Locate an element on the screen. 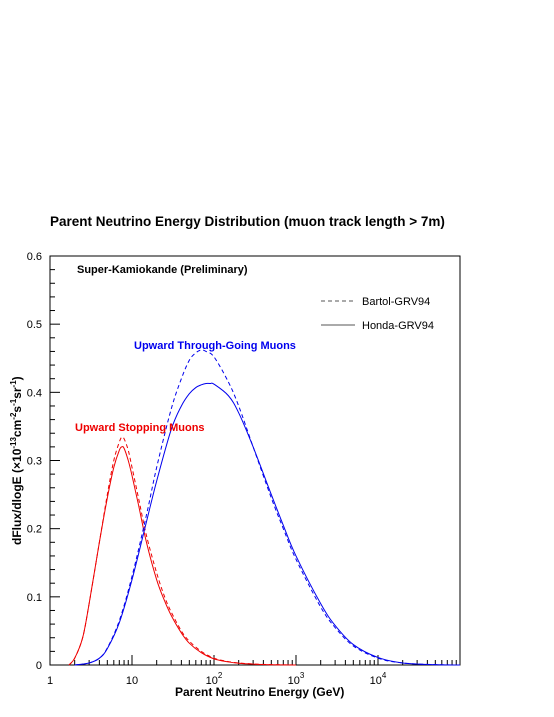 This screenshot has width=554, height=717. experiment-label: Super-Kamiokande (Preliminary) is located at coordinates (162, 270).